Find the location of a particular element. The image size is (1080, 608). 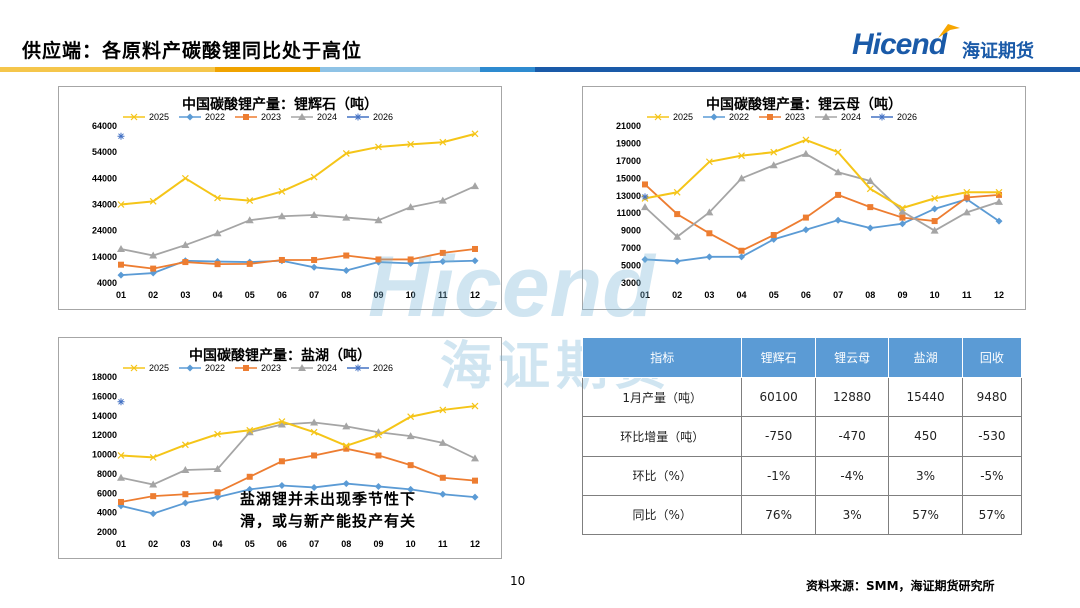

y-tick-label: 44000 is located at coordinates (104, 178).